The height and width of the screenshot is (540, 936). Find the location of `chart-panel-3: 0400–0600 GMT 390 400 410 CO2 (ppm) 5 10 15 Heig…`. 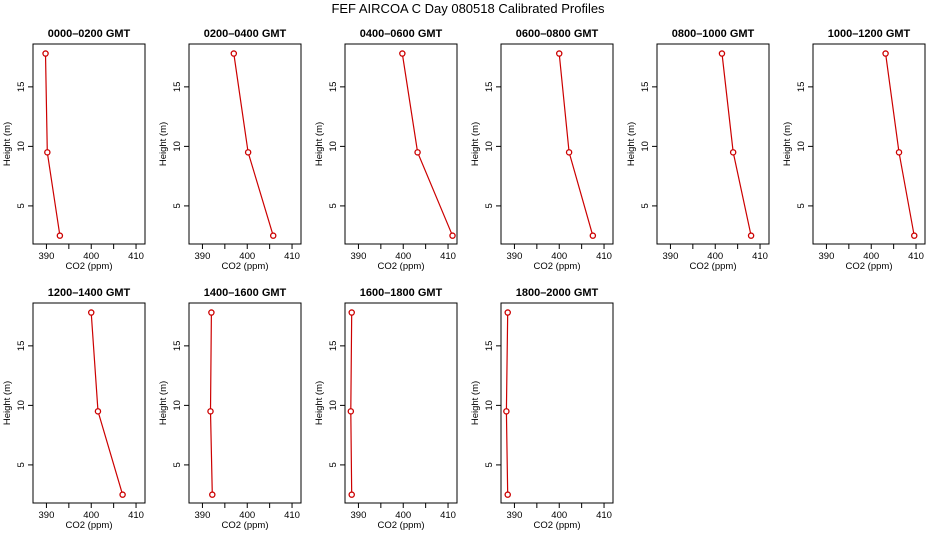

chart-panel-3: 0400–0600 GMT 390 400 410 CO2 (ppm) 5 10 15 Heig… is located at coordinates (386, 150).